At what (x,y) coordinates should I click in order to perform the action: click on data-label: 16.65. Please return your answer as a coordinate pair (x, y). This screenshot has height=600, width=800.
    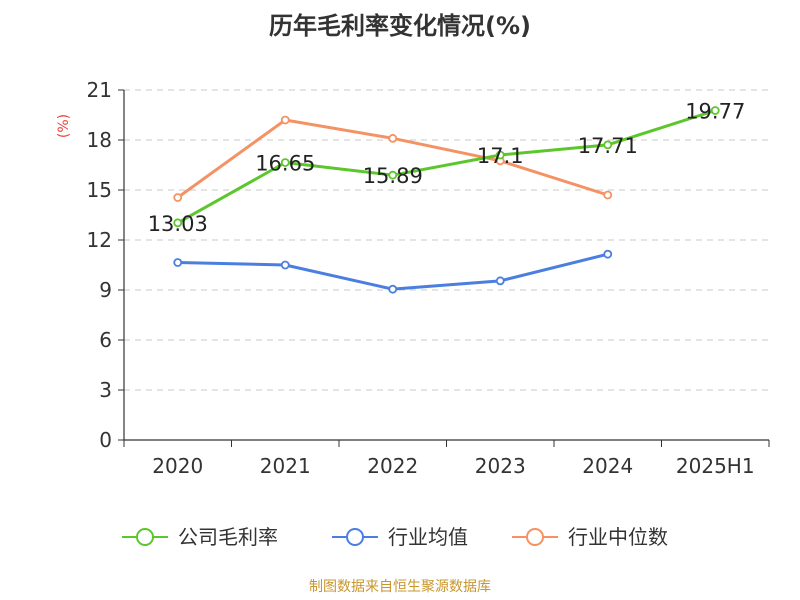
    Looking at the image, I should click on (285, 164).